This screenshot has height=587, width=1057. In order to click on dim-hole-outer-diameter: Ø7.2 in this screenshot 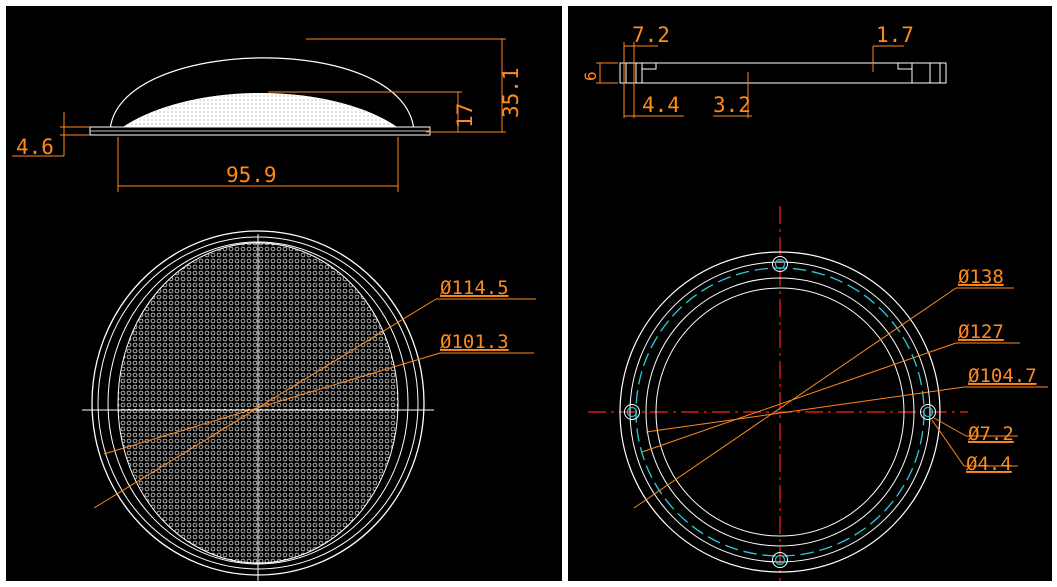, I will do `click(991, 434)`.